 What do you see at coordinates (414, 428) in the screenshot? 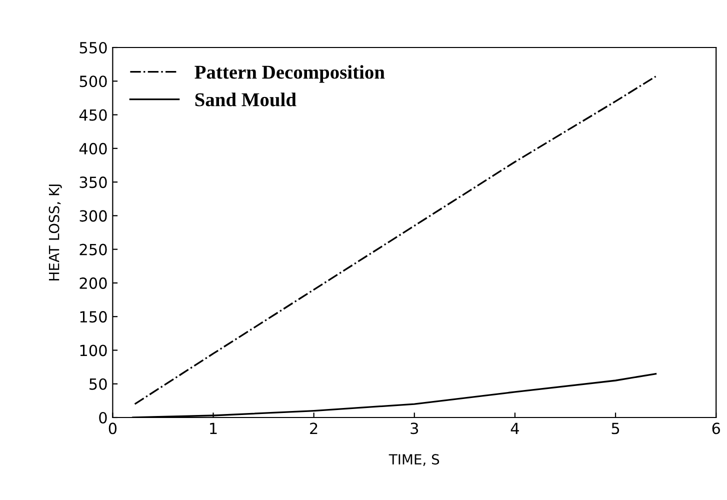
I see `x-tick-label: 3` at bounding box center [414, 428].